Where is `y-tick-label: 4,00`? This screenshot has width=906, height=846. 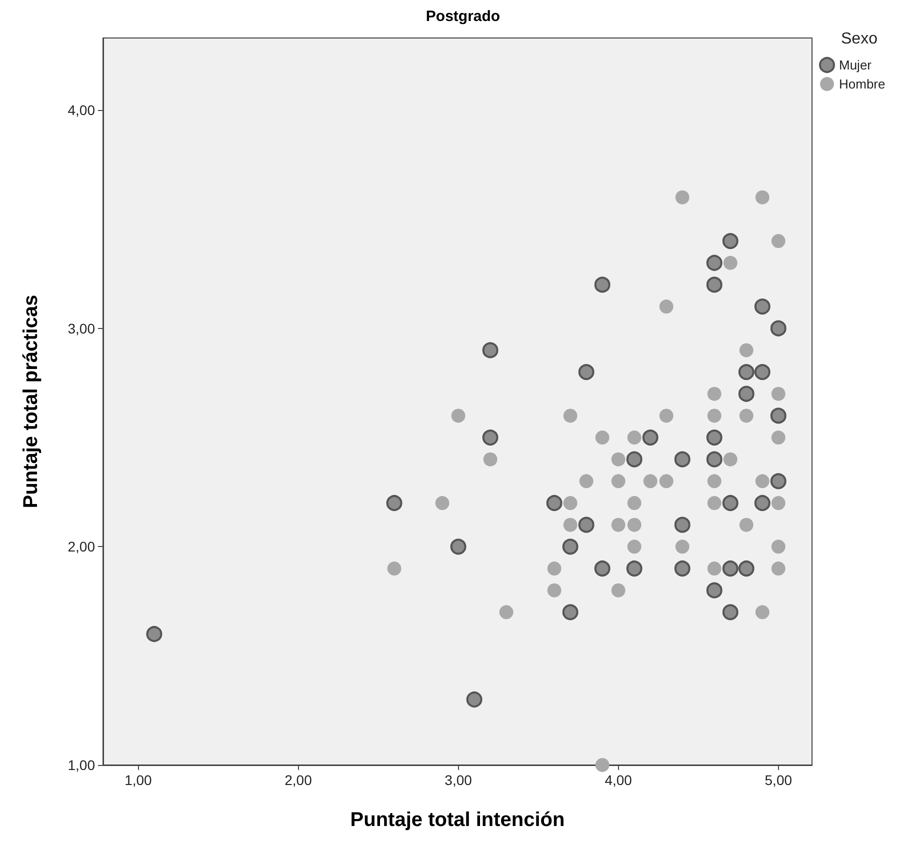 y-tick-label: 4,00 is located at coordinates (82, 110).